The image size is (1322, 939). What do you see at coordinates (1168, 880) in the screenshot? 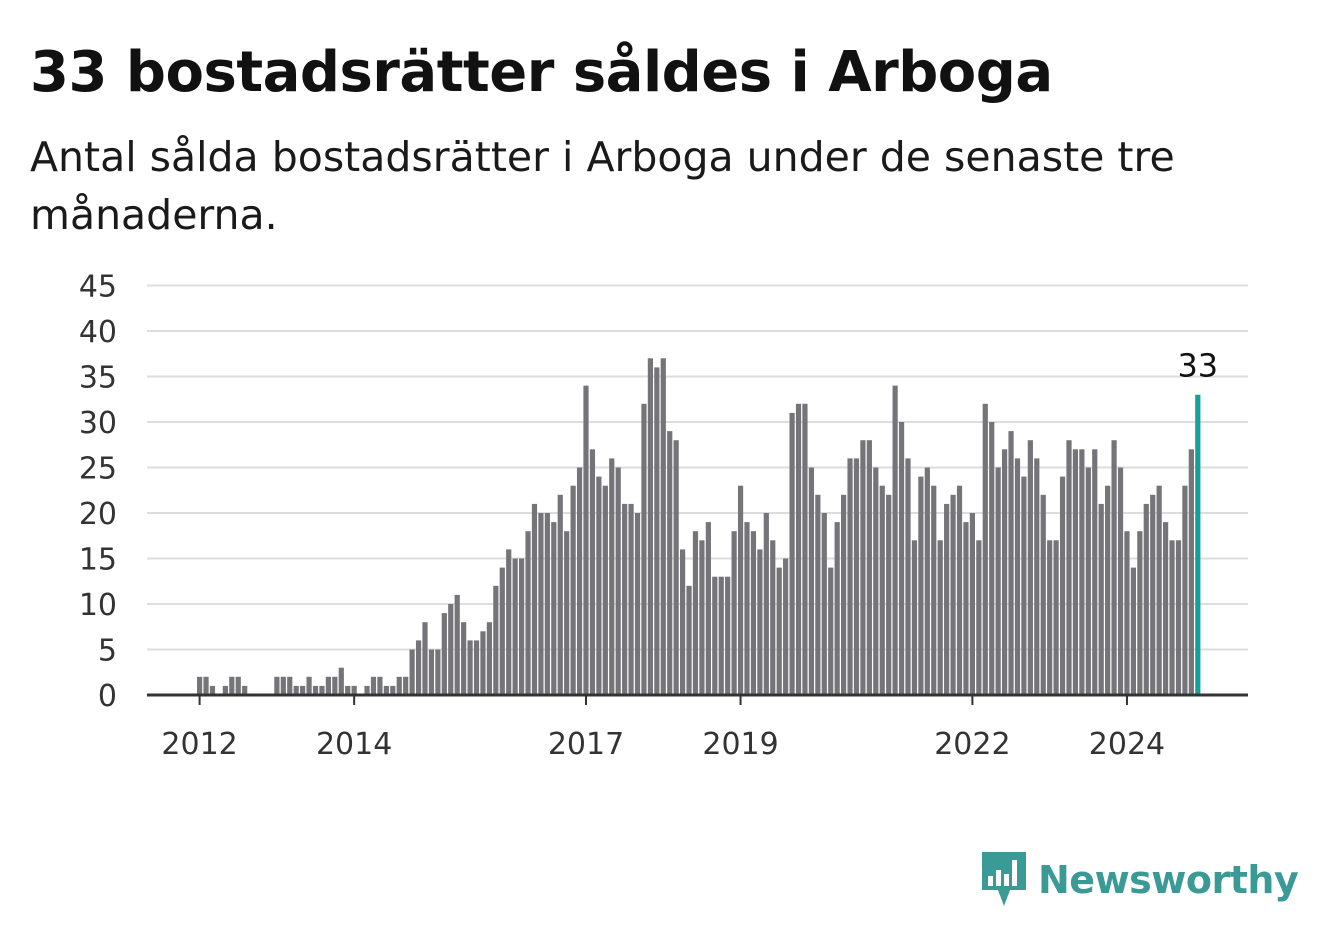
I see `brand-name: Newsworthy` at bounding box center [1168, 880].